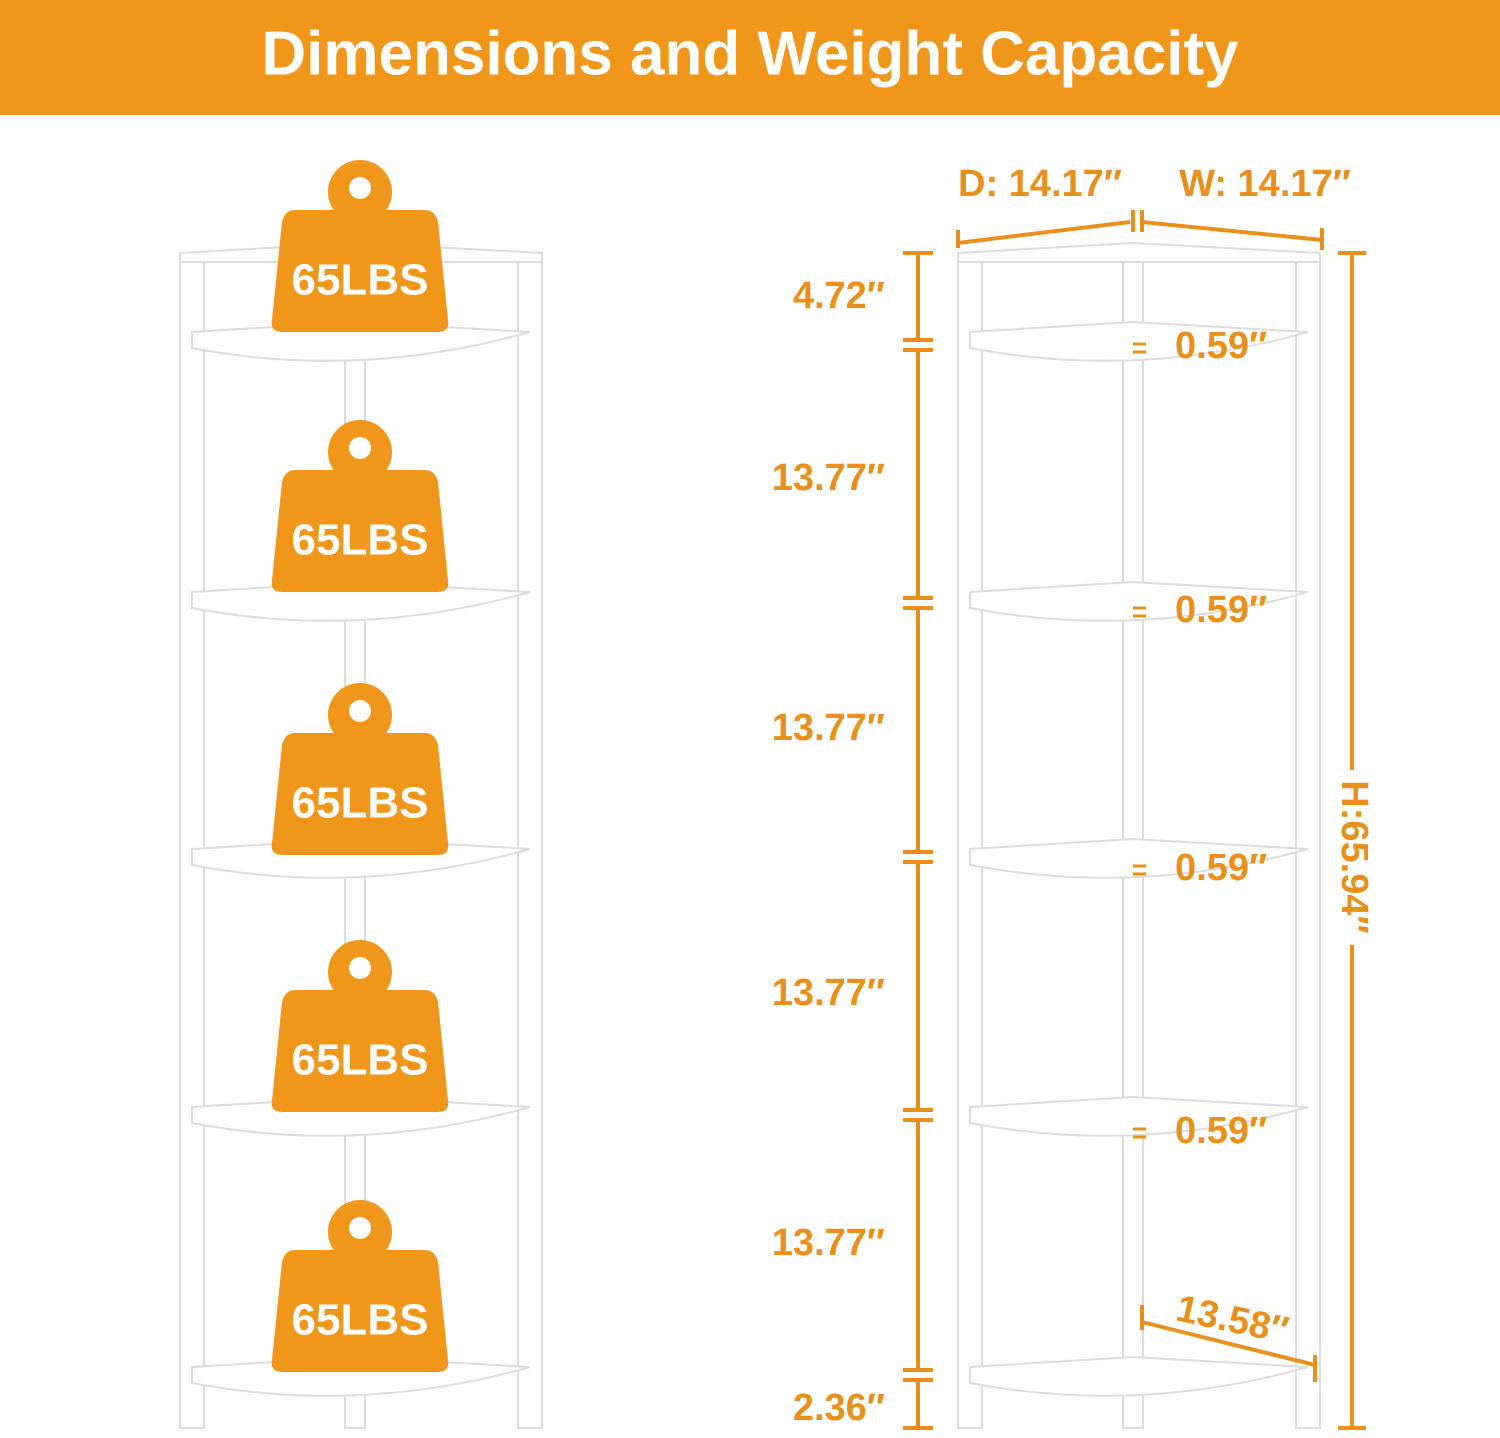 The height and width of the screenshot is (1438, 1500). What do you see at coordinates (750, 53) in the screenshot?
I see `title: Dimensions and Weight Capacity` at bounding box center [750, 53].